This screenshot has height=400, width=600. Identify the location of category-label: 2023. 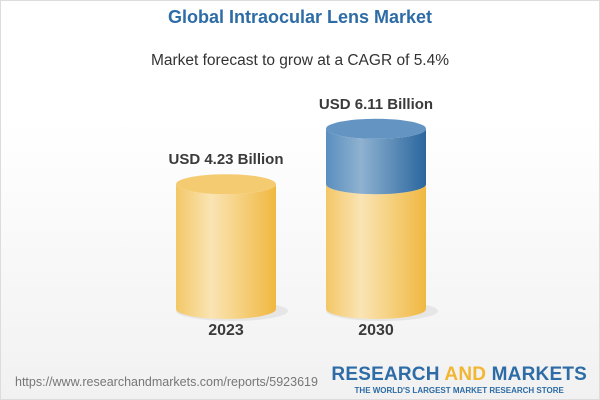
(226, 330).